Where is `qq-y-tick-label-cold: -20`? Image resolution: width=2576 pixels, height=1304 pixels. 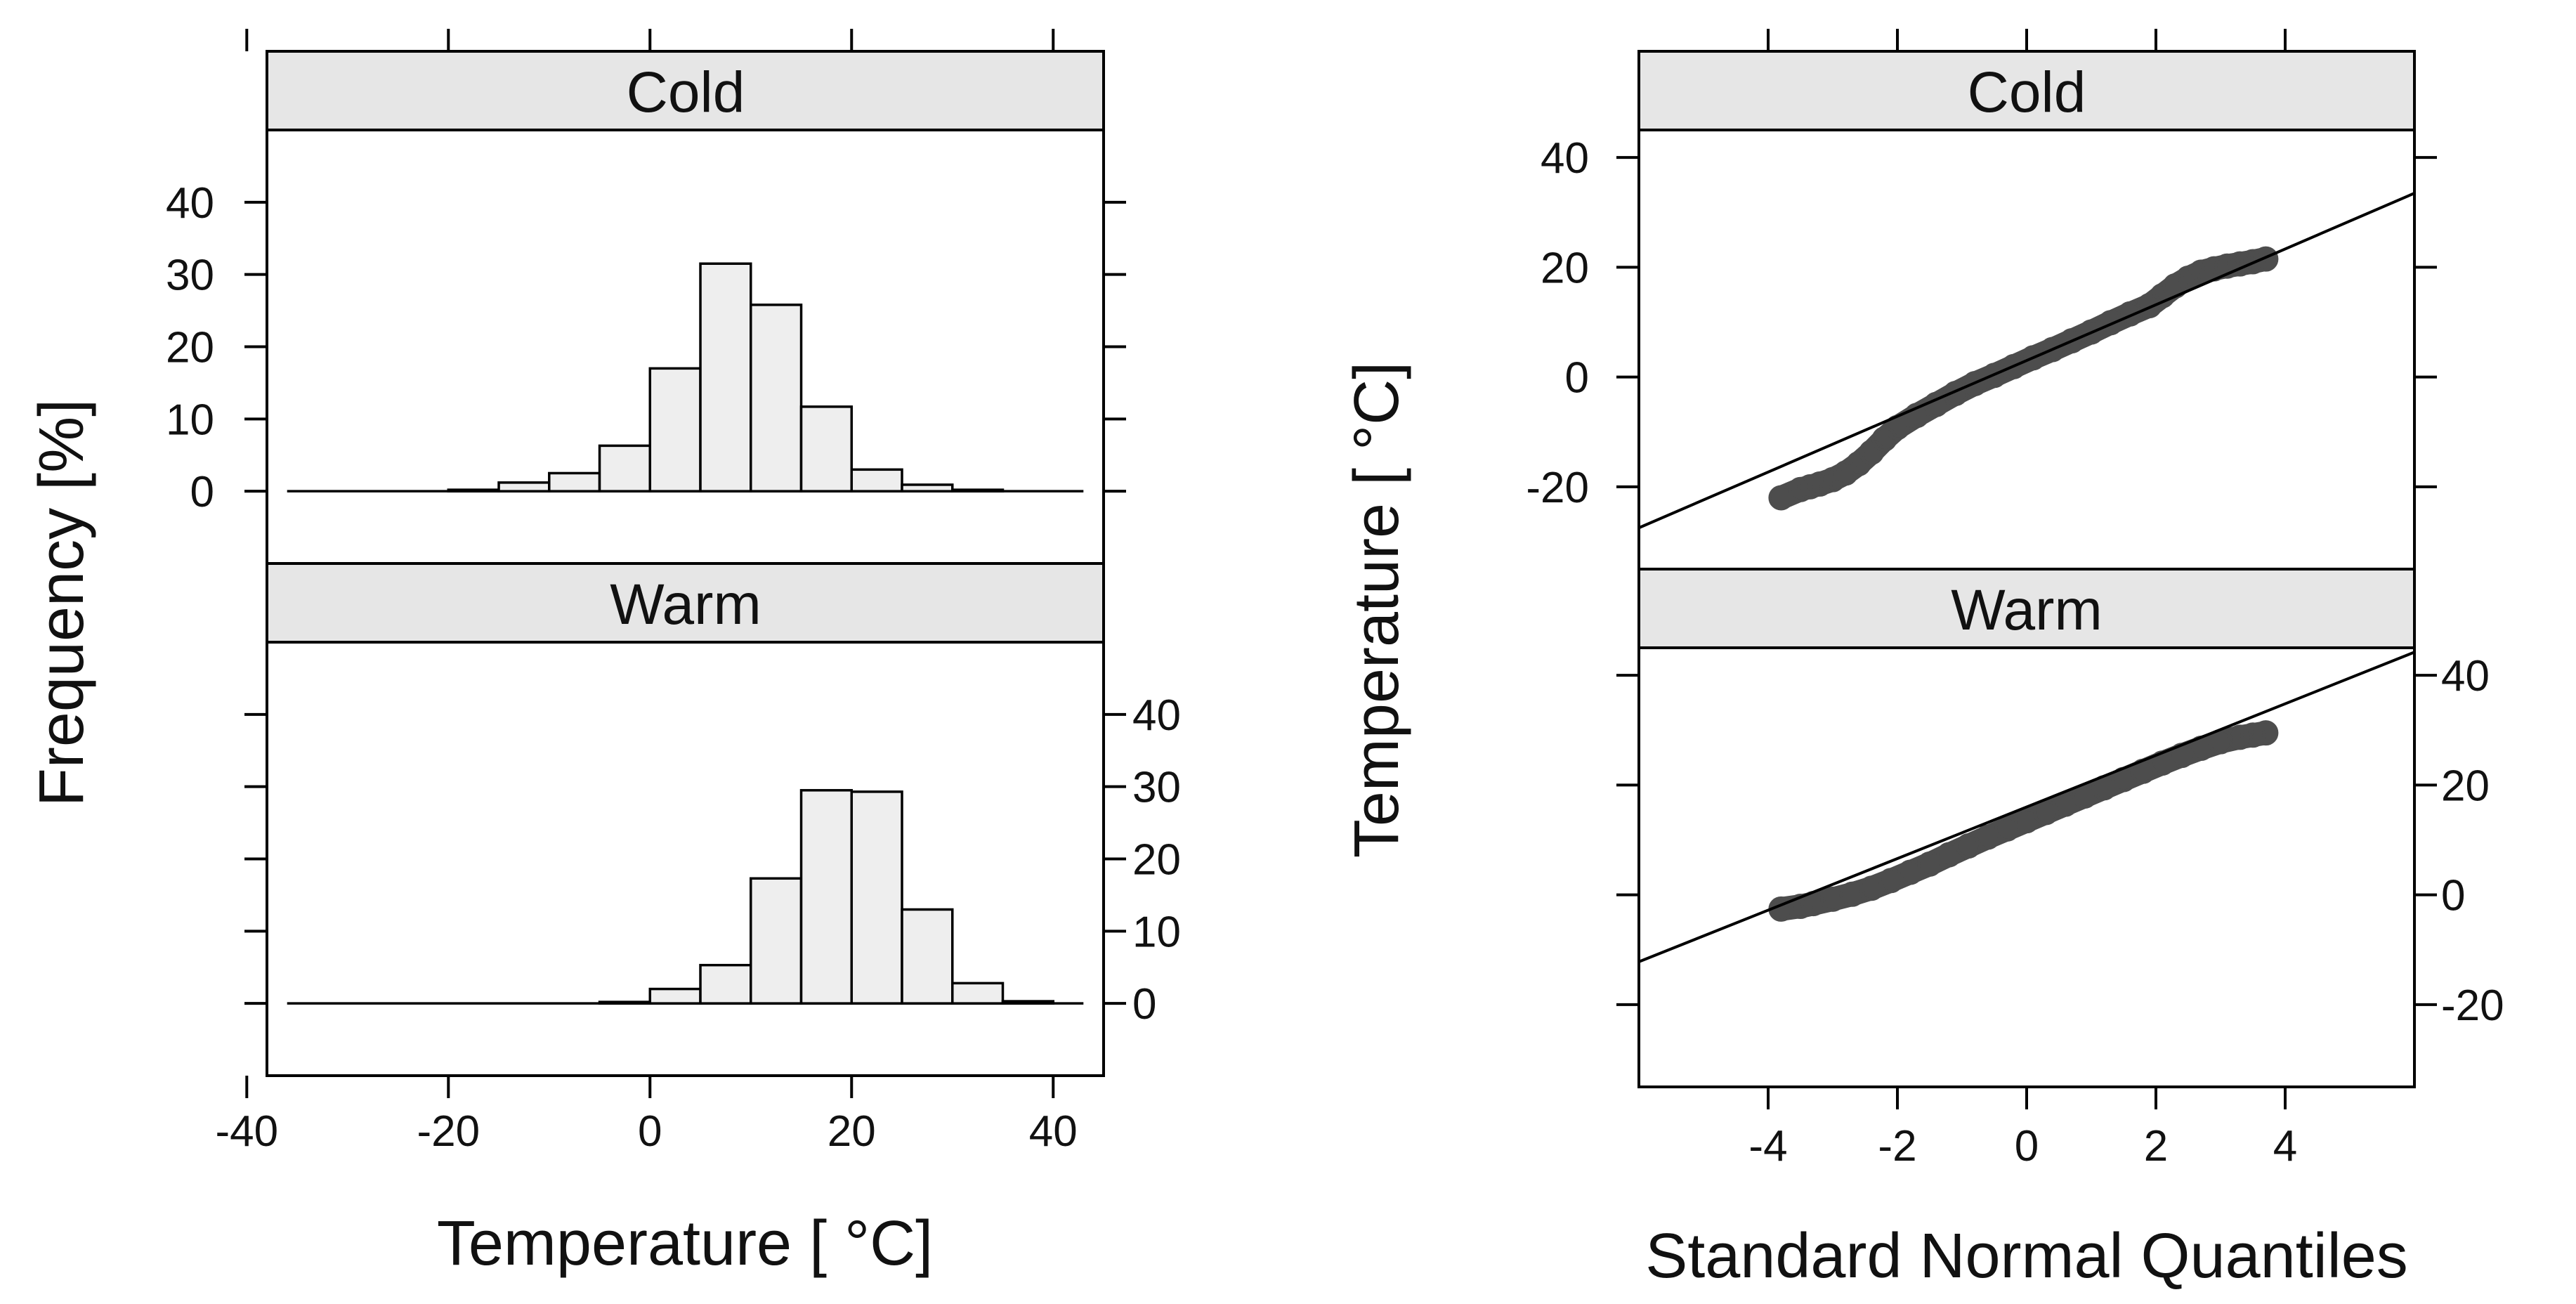
qq-y-tick-label-cold: -20 is located at coordinates (1558, 488).